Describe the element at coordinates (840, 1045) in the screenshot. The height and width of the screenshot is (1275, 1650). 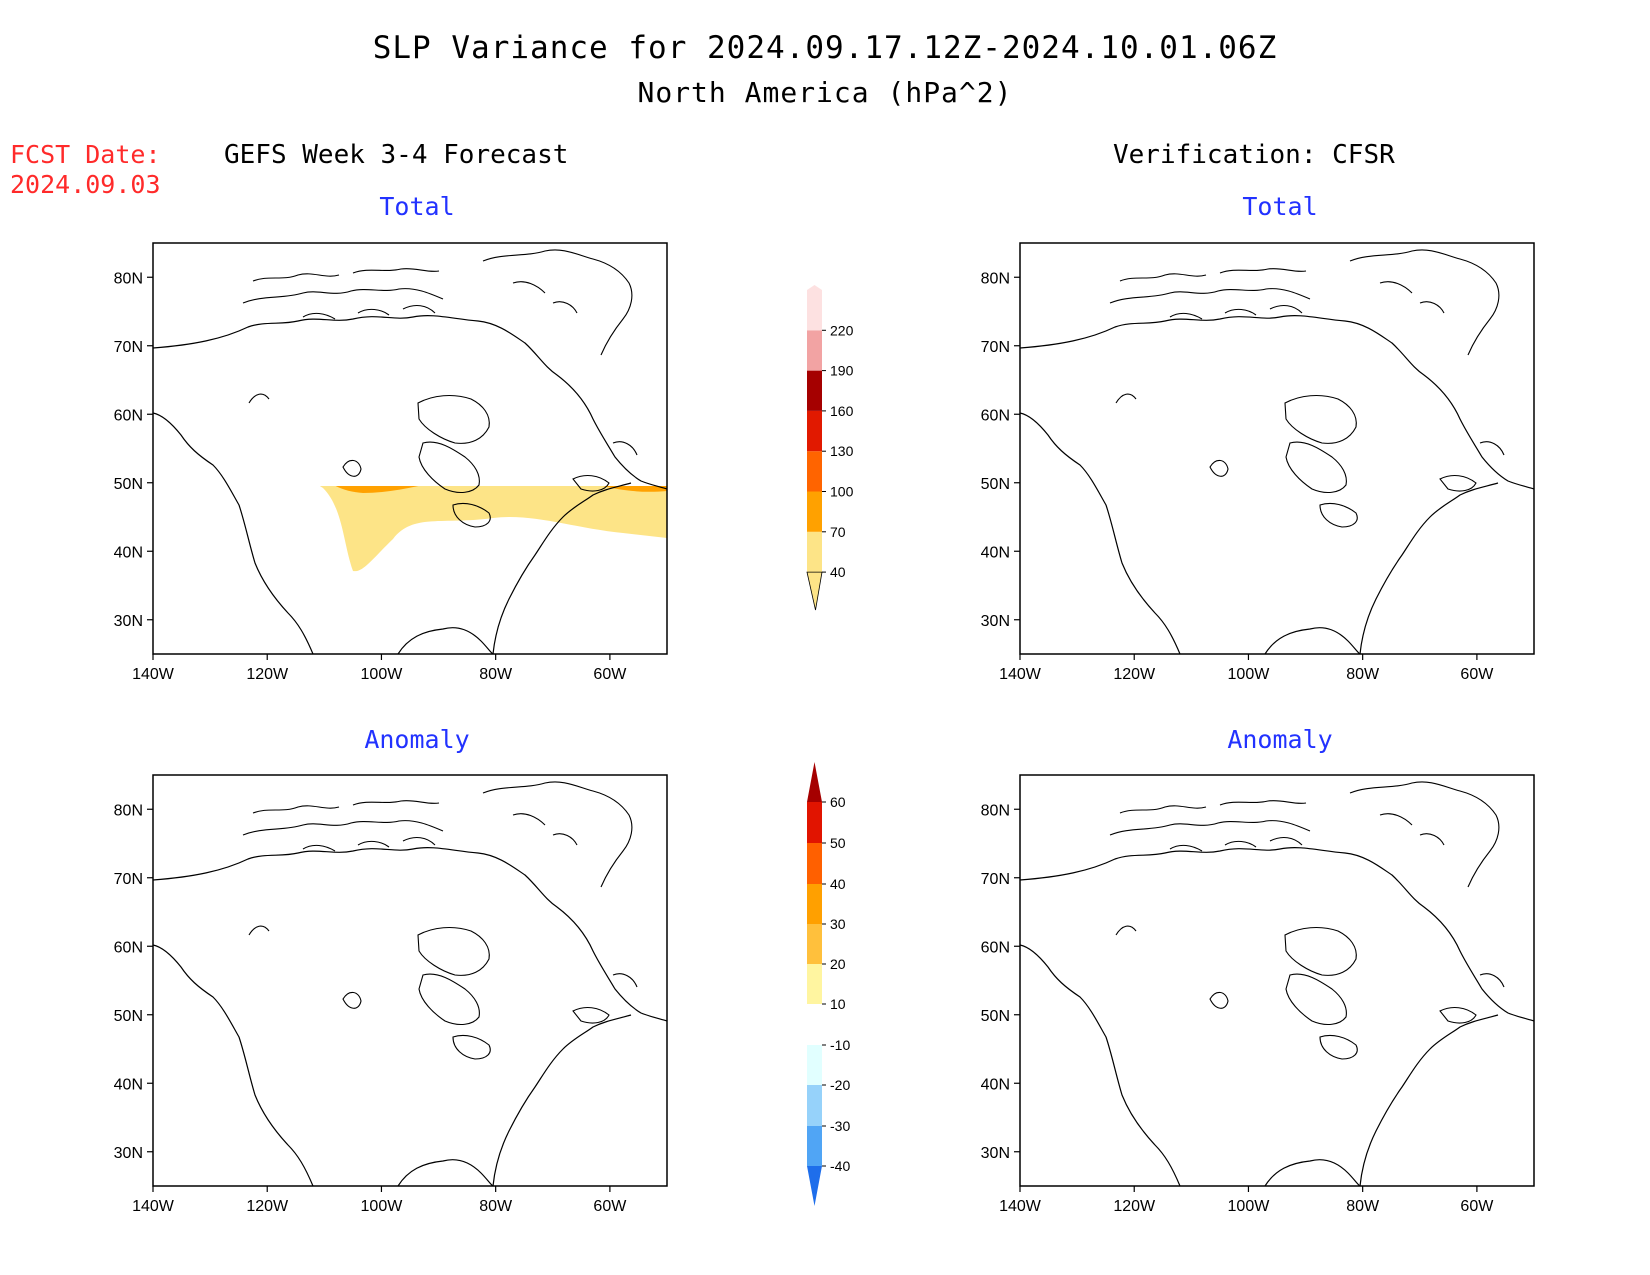
I see `colorbar-anomaly-label: -10` at that location.